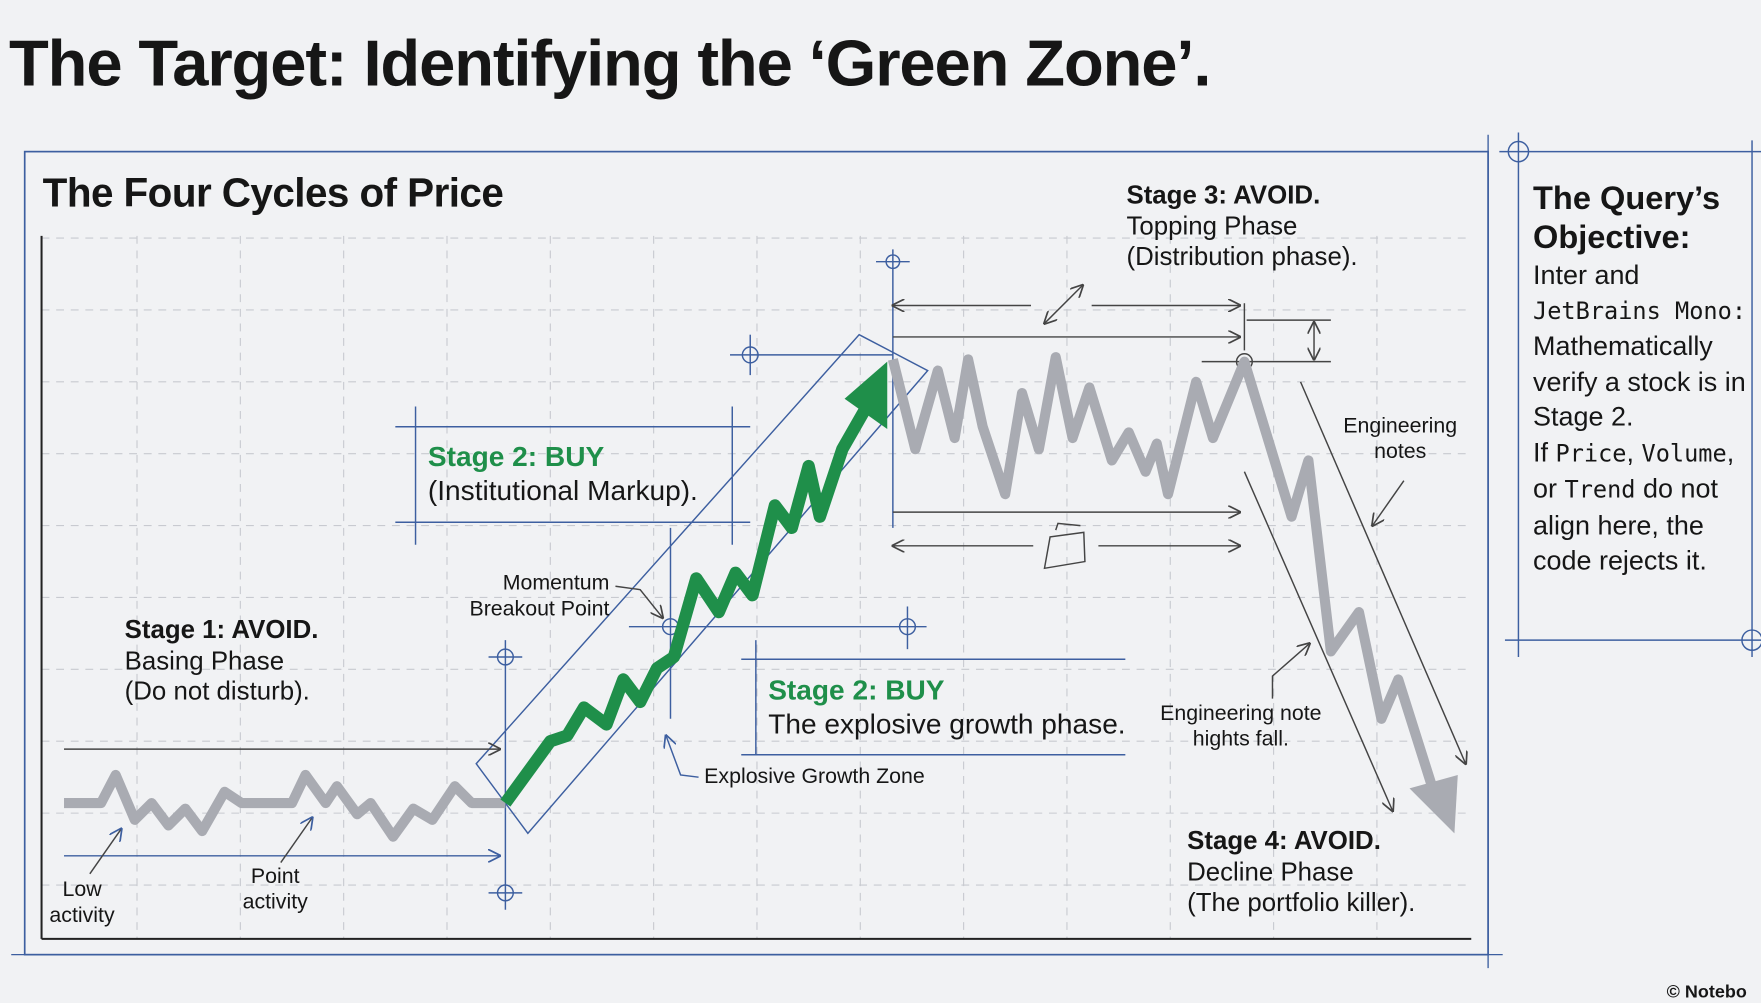 Image resolution: width=1761 pixels, height=1003 pixels. What do you see at coordinates (563, 473) in the screenshot?
I see `stage2a-label: Stage 2: BUY (Institutional Markup).` at bounding box center [563, 473].